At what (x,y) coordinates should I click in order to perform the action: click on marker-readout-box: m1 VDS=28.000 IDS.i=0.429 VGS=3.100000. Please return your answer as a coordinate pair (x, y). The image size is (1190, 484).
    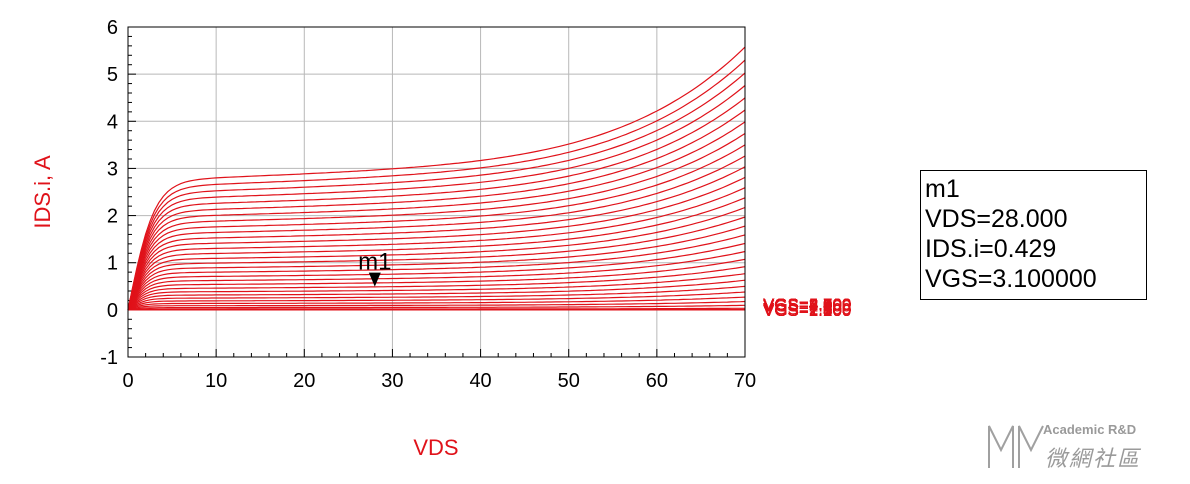
    Looking at the image, I should click on (1033, 235).